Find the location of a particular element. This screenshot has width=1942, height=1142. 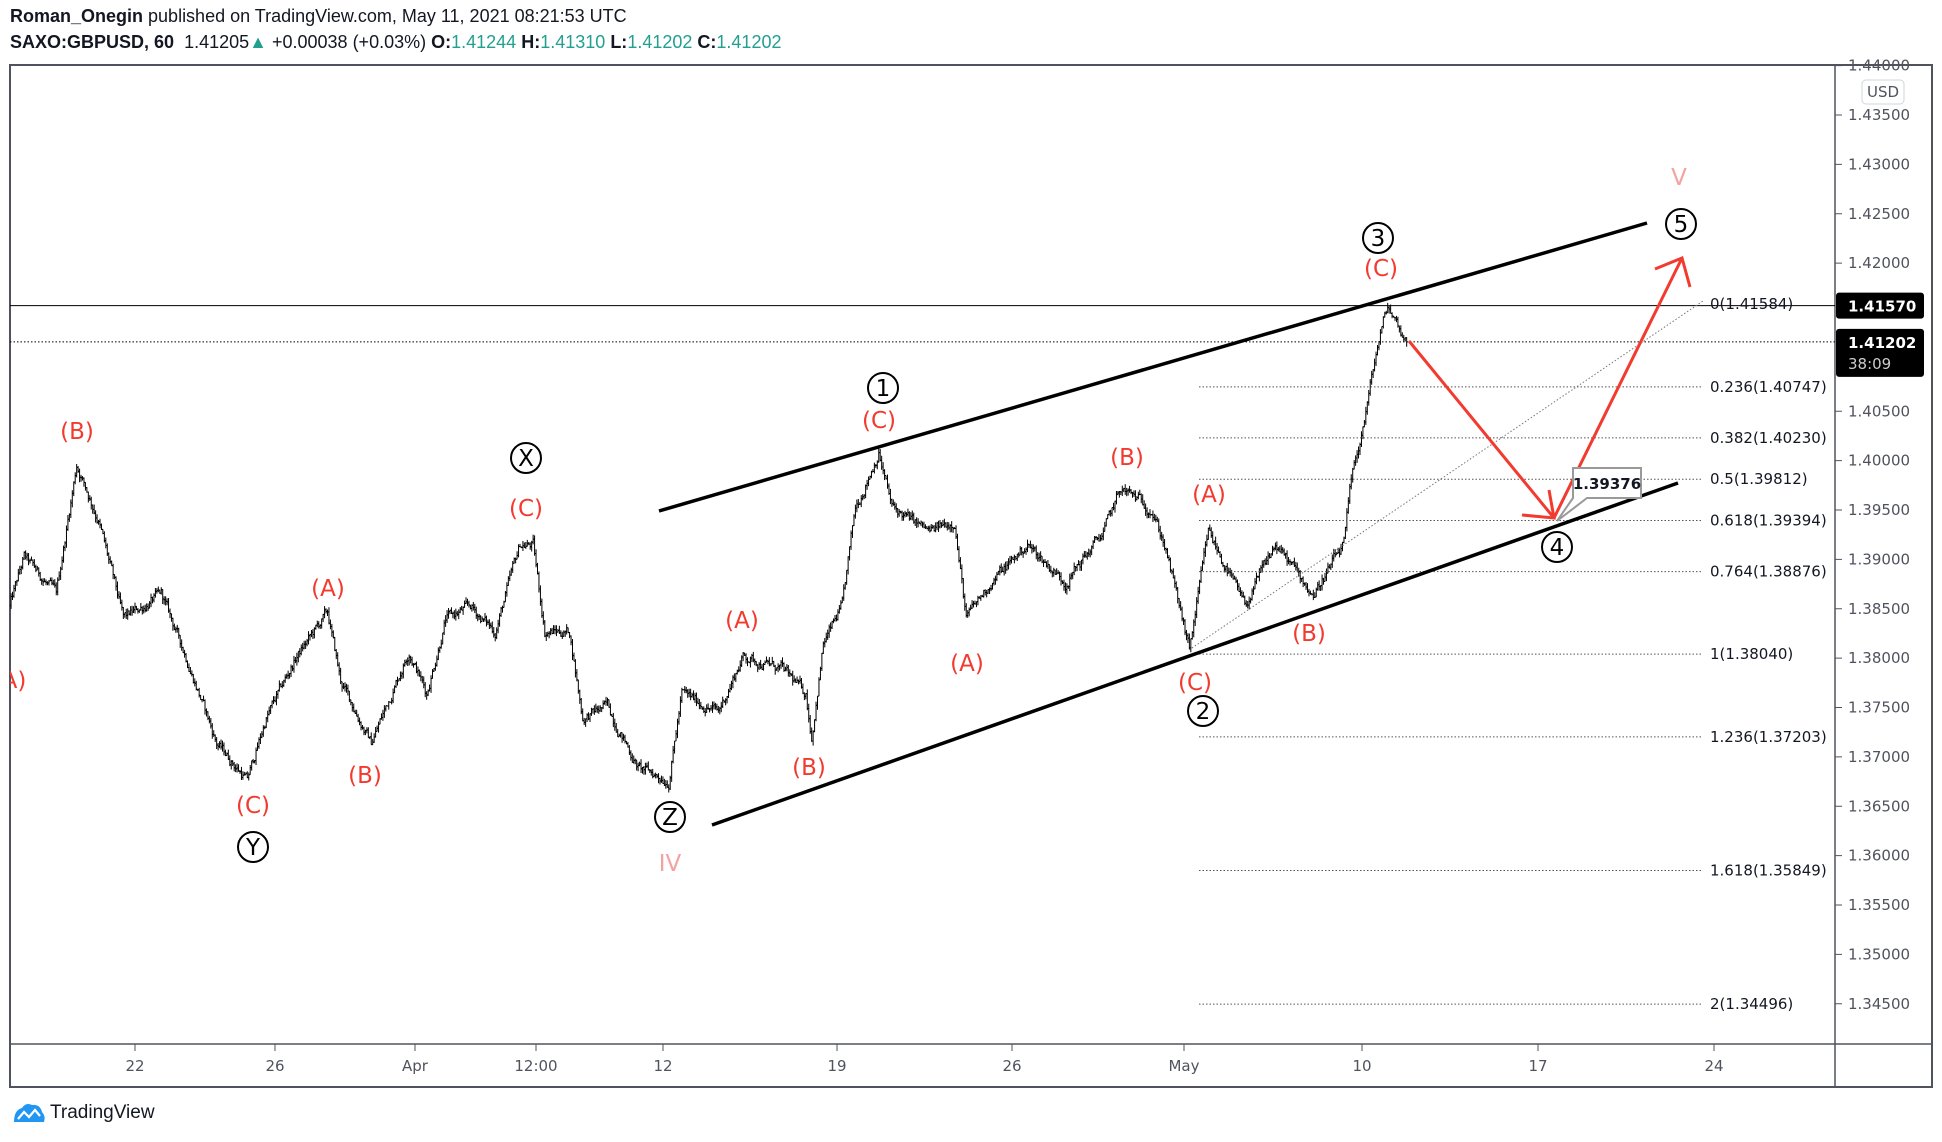

wave-label: 4 is located at coordinates (1557, 547).